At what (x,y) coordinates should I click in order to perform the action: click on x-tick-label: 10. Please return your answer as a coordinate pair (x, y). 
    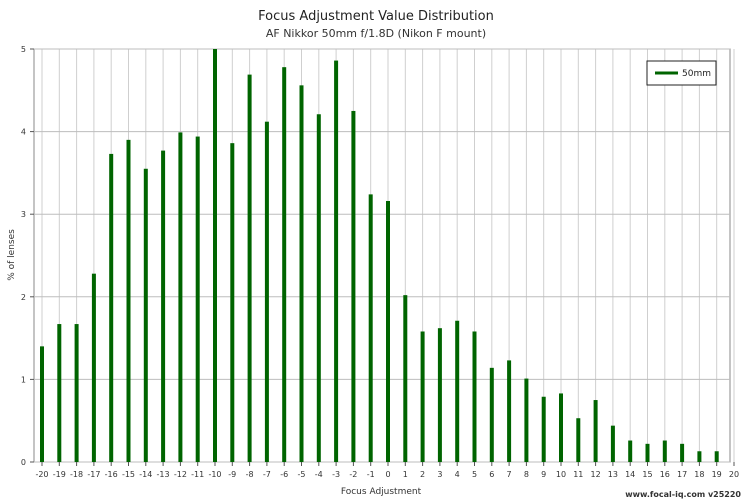
    Looking at the image, I should click on (561, 474).